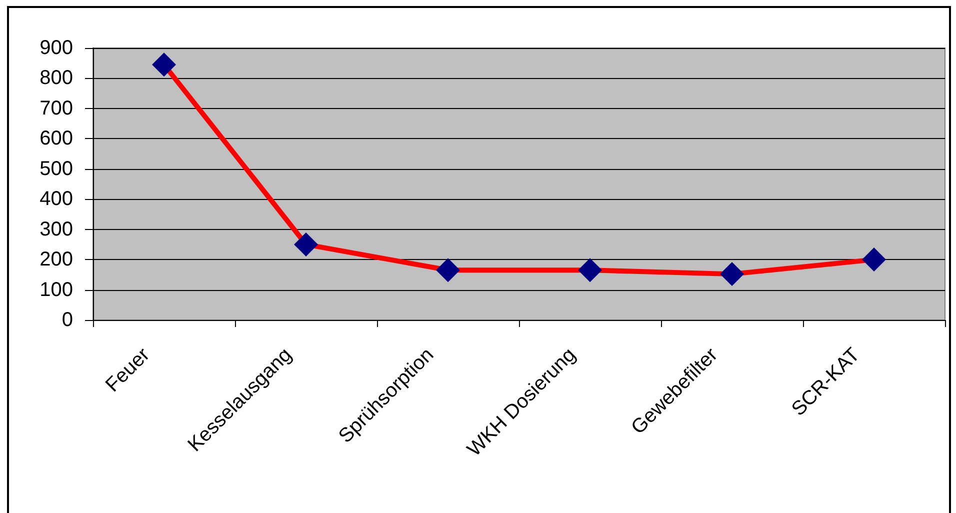 Image resolution: width=956 pixels, height=513 pixels. I want to click on y-tick-label: 200, so click(56, 259).